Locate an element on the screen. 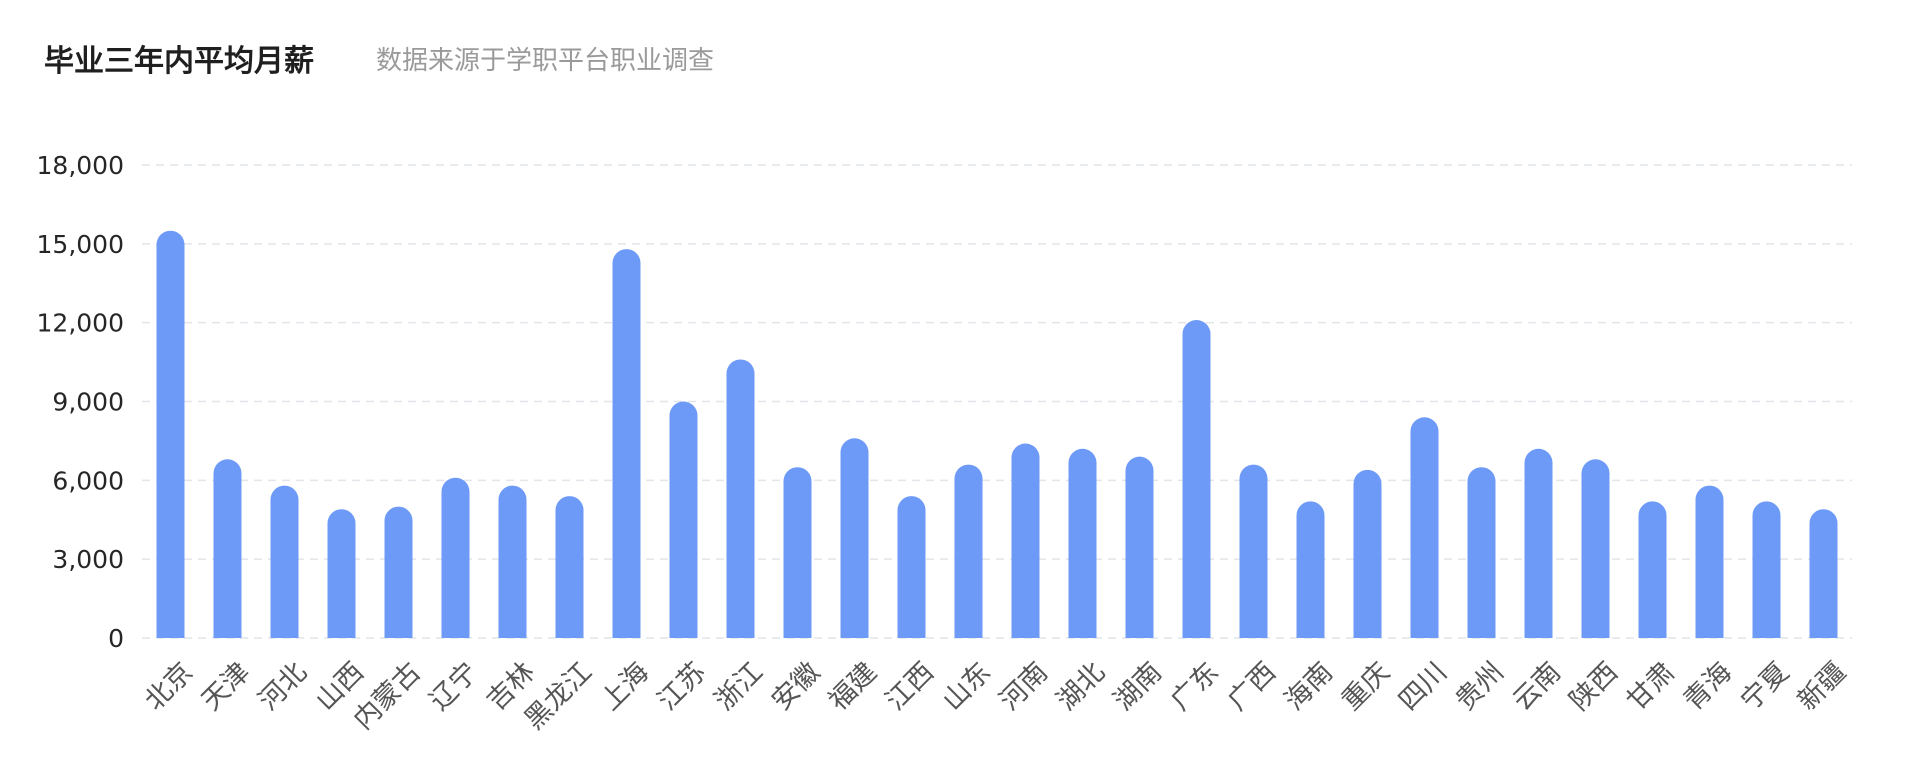 The height and width of the screenshot is (762, 1906). y-tick-label: 15,000 is located at coordinates (80, 244).